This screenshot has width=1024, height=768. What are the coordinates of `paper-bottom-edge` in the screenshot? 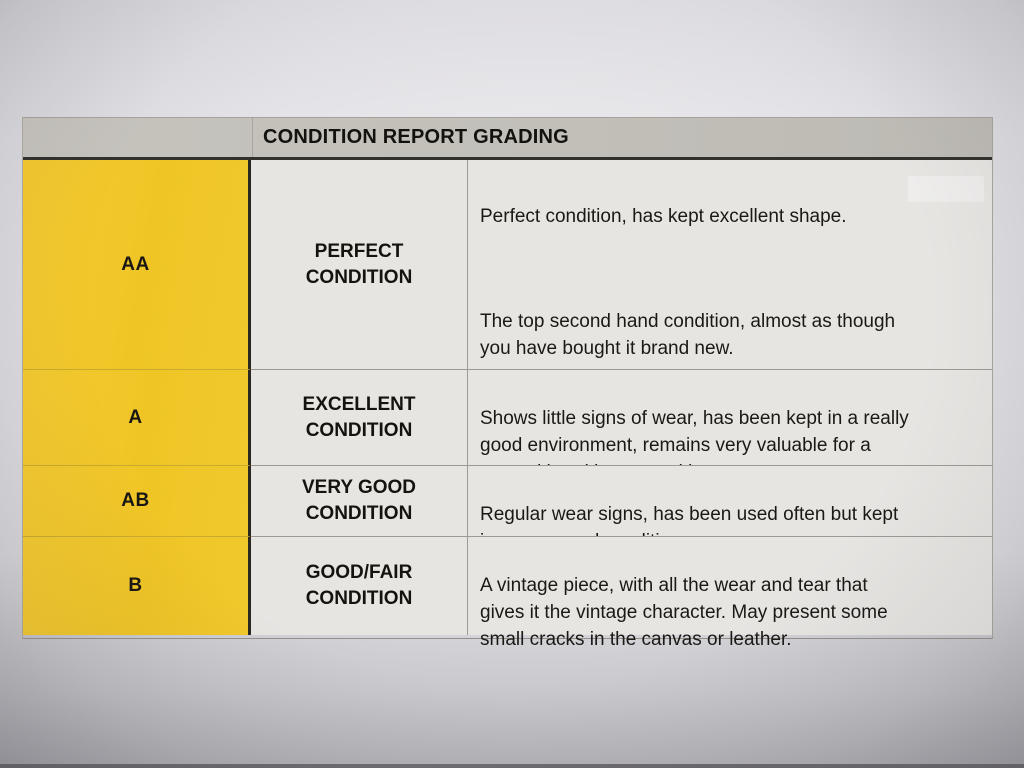 It's located at (512, 766).